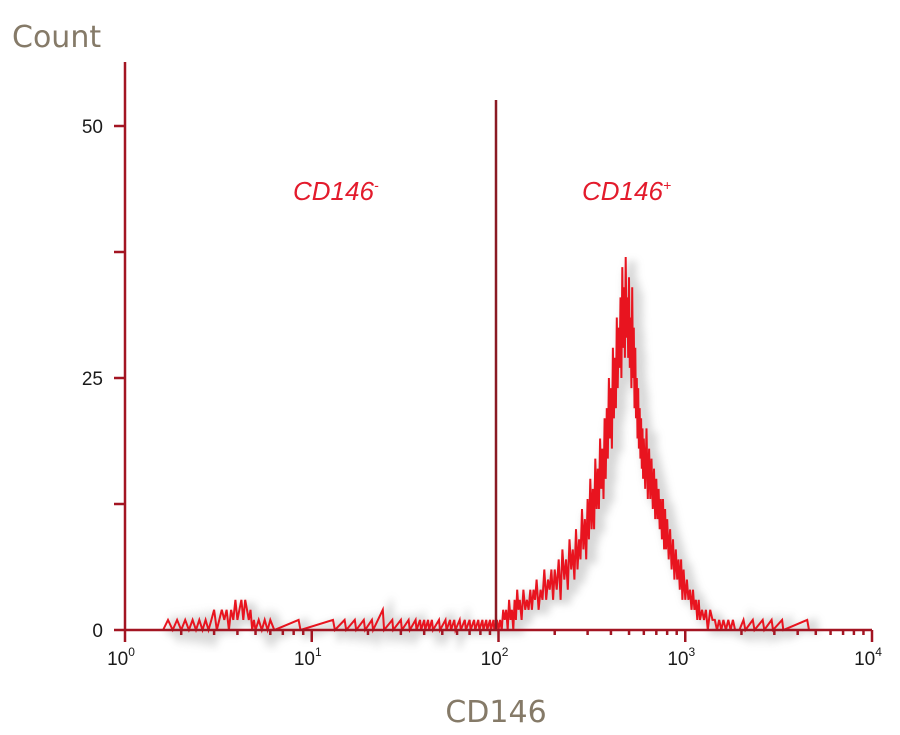  What do you see at coordinates (505, 652) in the screenshot?
I see `x-tick-label-exponent: 2` at bounding box center [505, 652].